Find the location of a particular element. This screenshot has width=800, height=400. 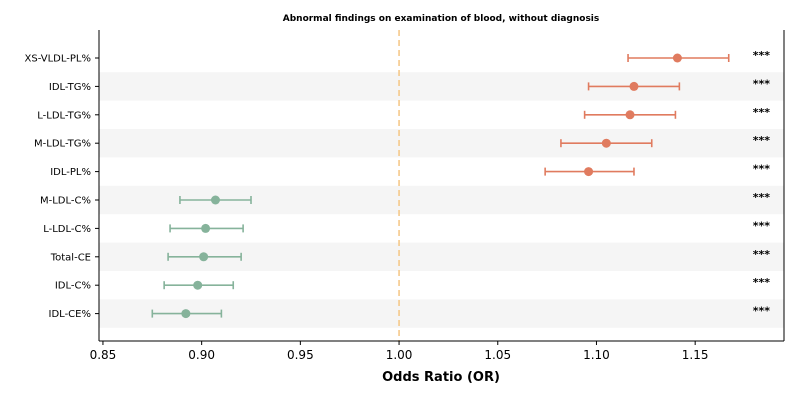

x-tick-label: 1.15 is located at coordinates (695, 355).